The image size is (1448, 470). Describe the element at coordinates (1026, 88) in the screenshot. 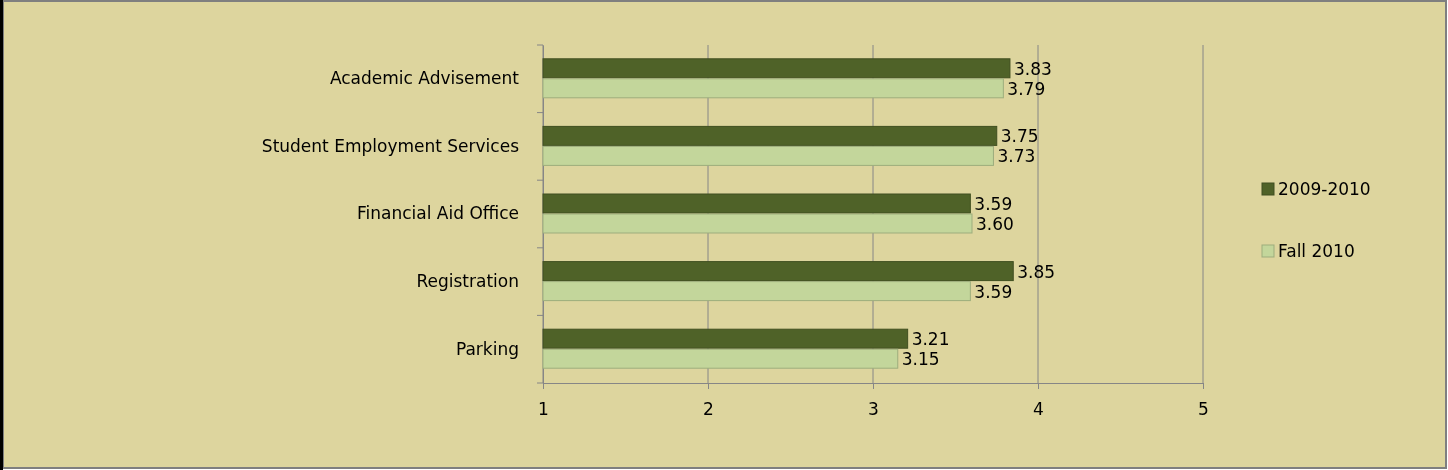

I see `data-label: 3.79` at that location.